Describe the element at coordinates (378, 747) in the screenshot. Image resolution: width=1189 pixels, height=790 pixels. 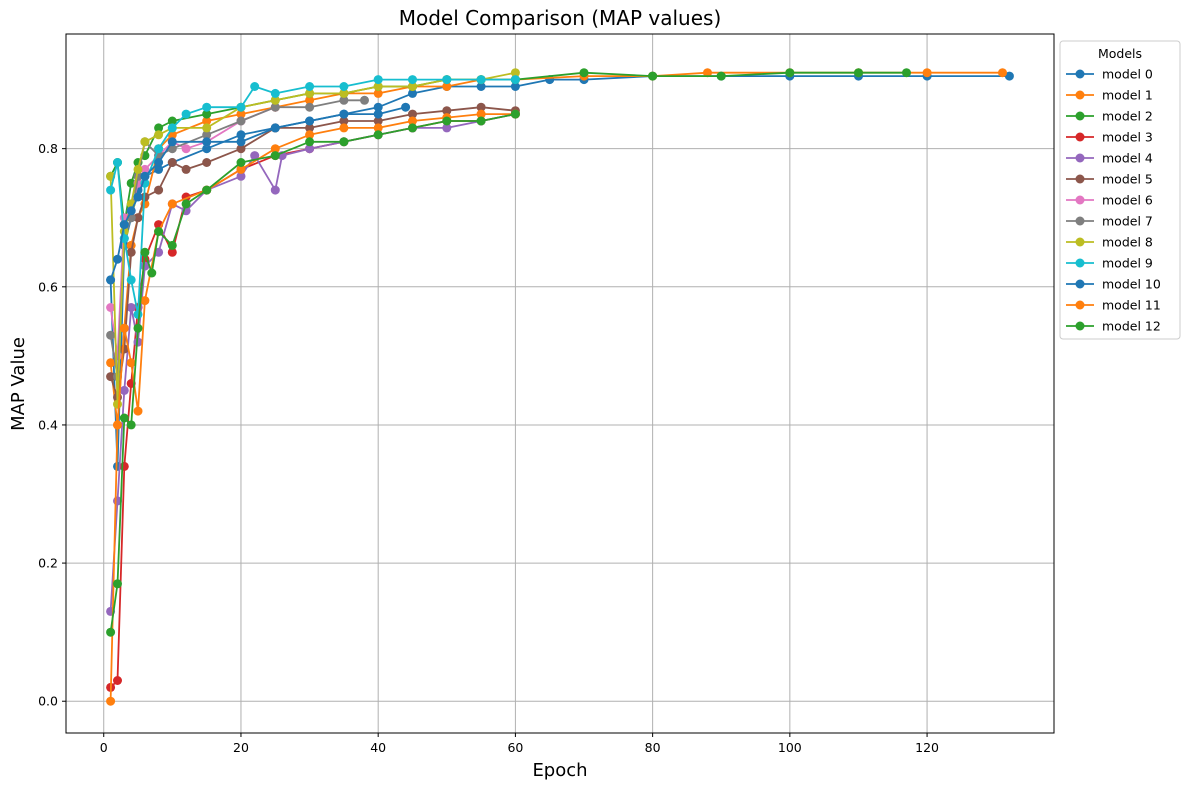
I see `x-tick-label: 40` at that location.